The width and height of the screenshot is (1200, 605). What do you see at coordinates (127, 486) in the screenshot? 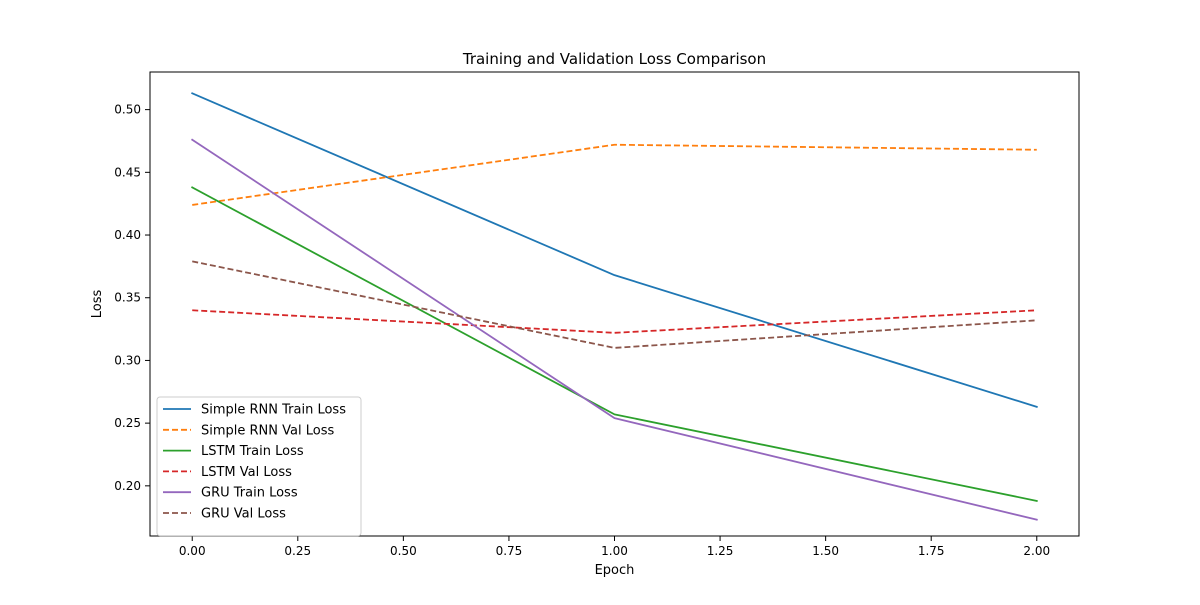
I see `y-tick-label: 0.20` at bounding box center [127, 486].